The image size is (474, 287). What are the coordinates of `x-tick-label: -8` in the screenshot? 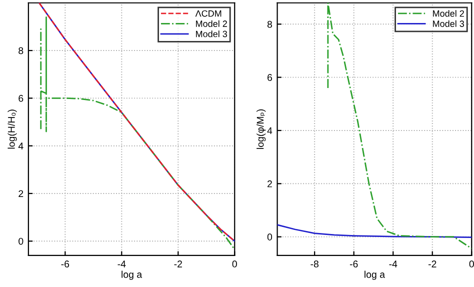 It's located at (314, 264).